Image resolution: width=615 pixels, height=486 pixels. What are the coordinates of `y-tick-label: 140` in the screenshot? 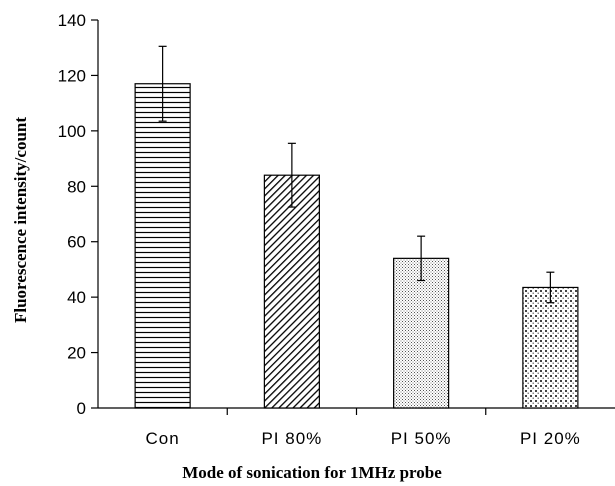 It's located at (72, 20).